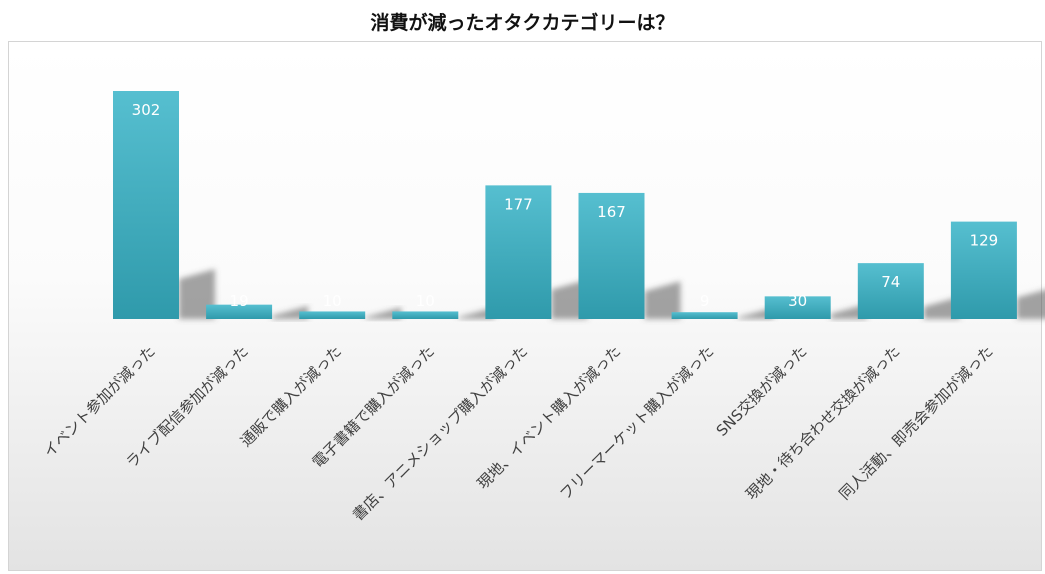  Describe the element at coordinates (239, 301) in the screenshot. I see `data-label: 19` at that location.